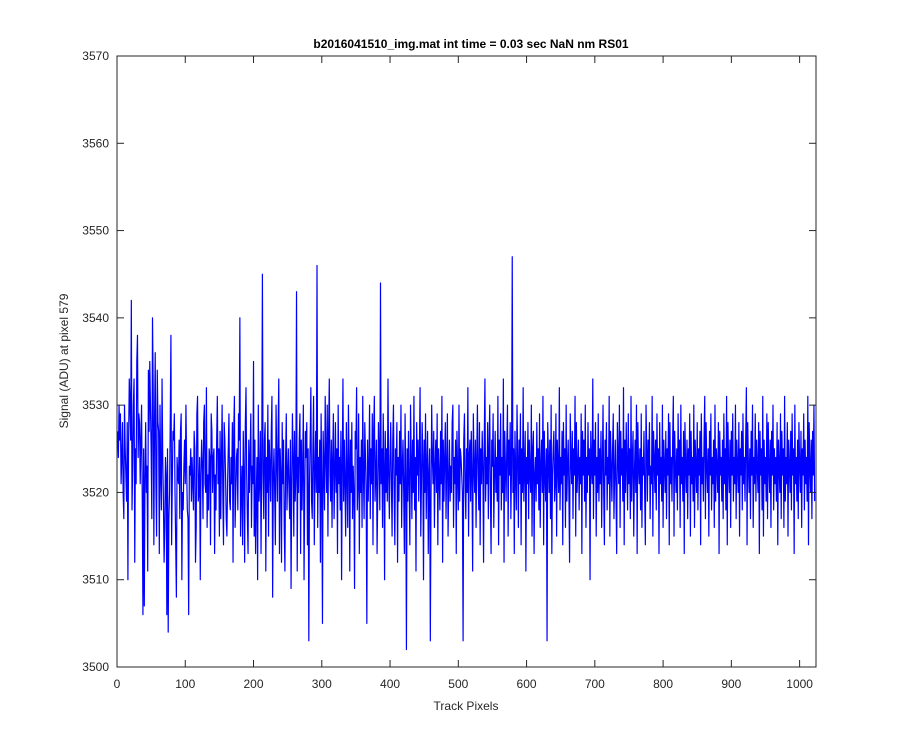 This screenshot has width=900, height=750. Describe the element at coordinates (95, 231) in the screenshot. I see `y-tick-label: 3550` at that location.